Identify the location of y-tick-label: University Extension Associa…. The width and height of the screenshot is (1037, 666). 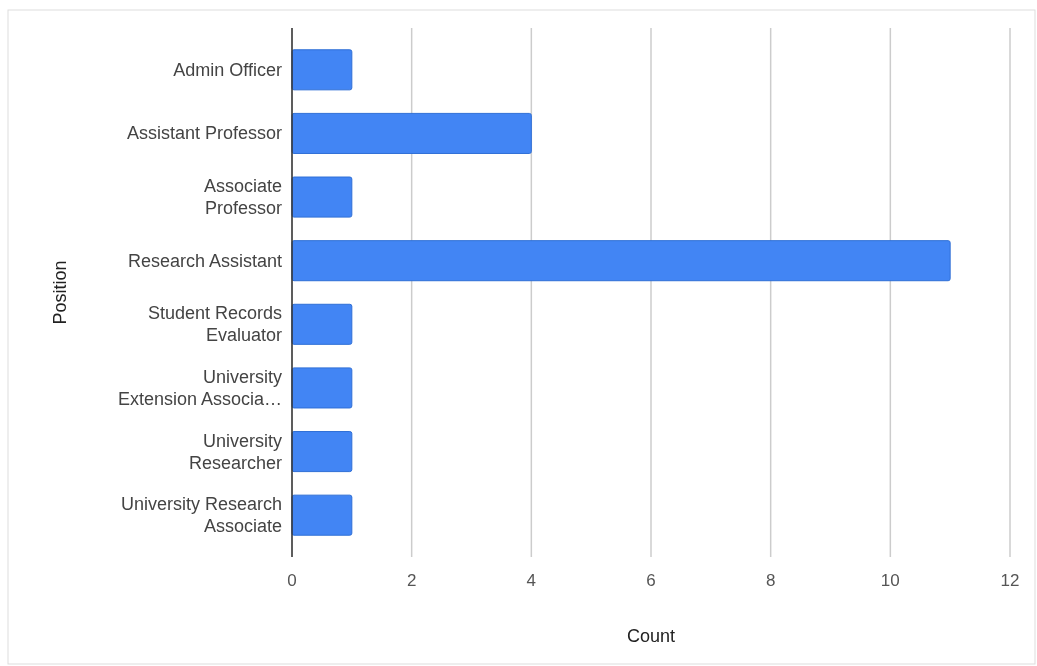
(199, 387).